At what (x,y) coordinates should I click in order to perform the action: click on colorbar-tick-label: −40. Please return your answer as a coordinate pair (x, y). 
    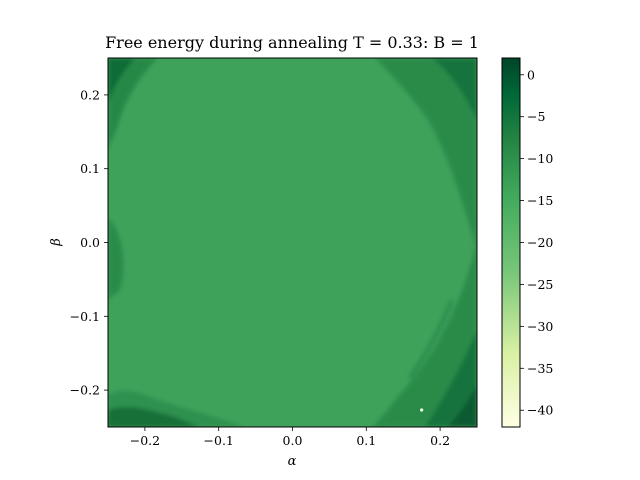
    Looking at the image, I should click on (540, 410).